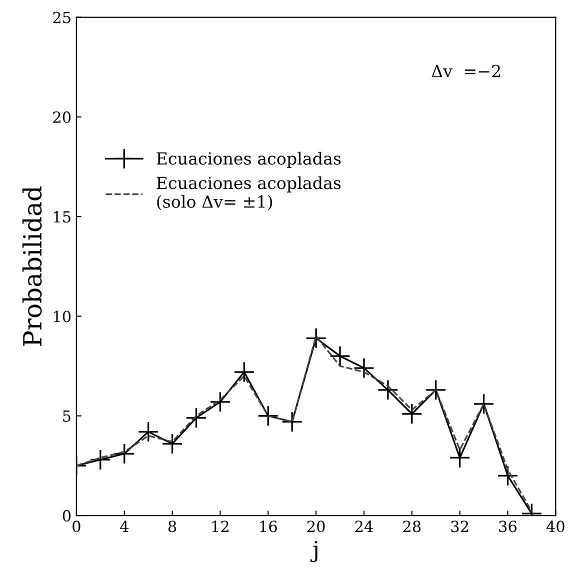 The width and height of the screenshot is (588, 576). I want to click on y-tick-label: 10, so click(62, 316).